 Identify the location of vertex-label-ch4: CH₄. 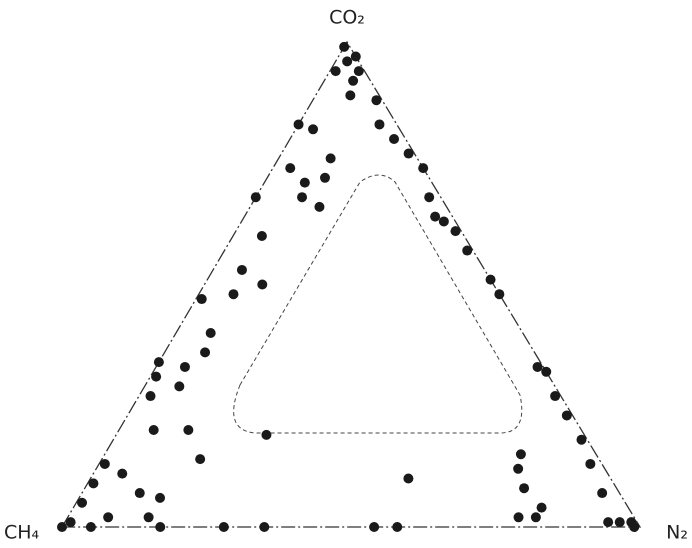
(22, 533).